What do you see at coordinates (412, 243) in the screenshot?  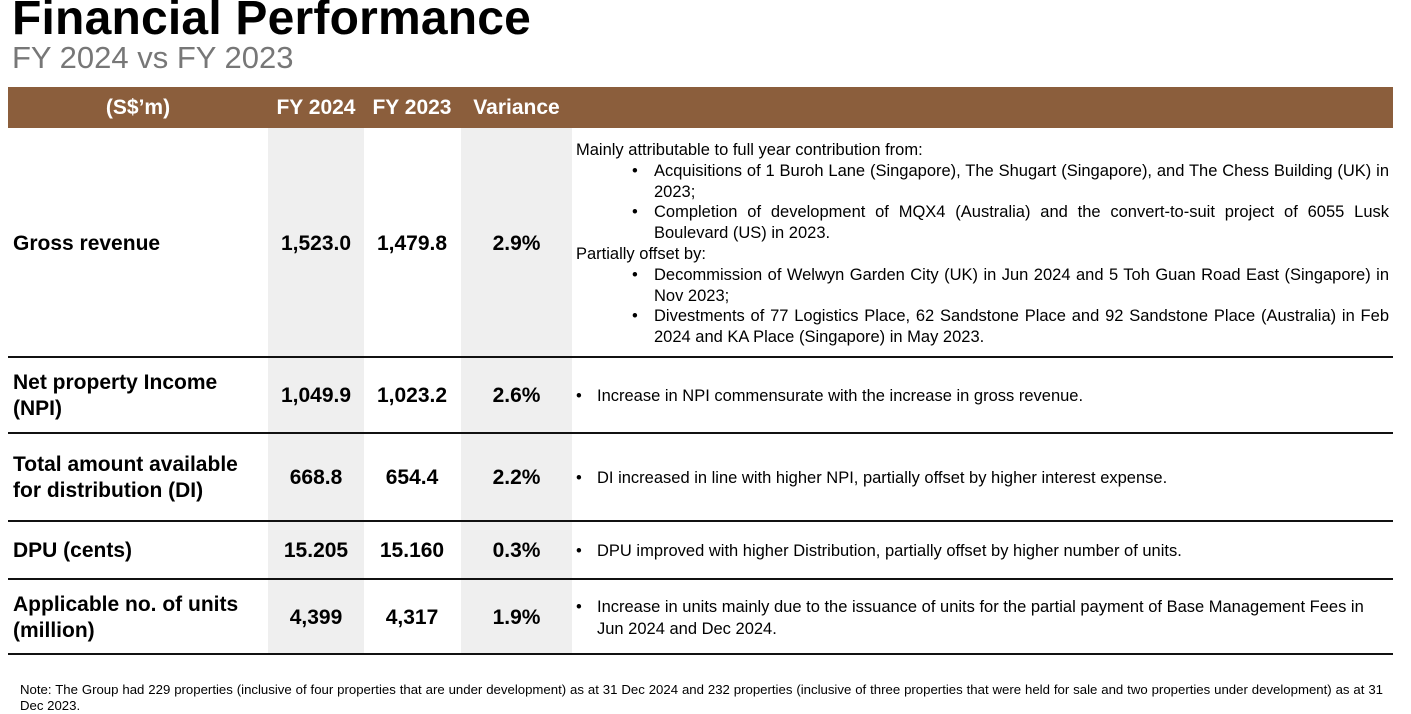 I see `gross-revenue-fy2023: 1,479.8` at bounding box center [412, 243].